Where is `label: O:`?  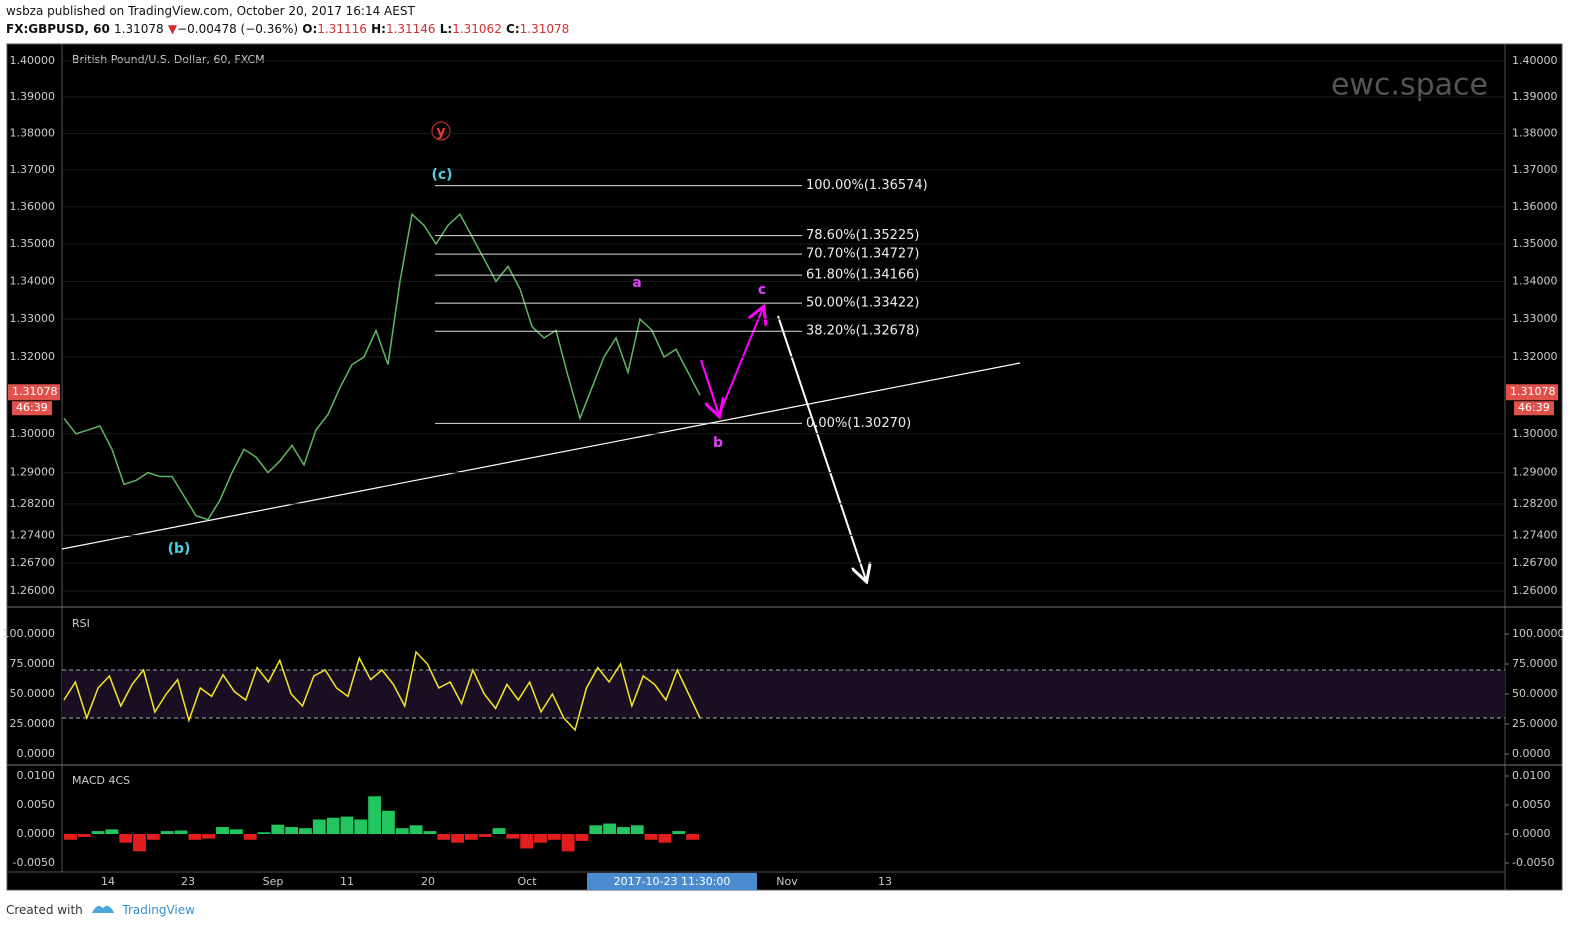 label: O: is located at coordinates (310, 29).